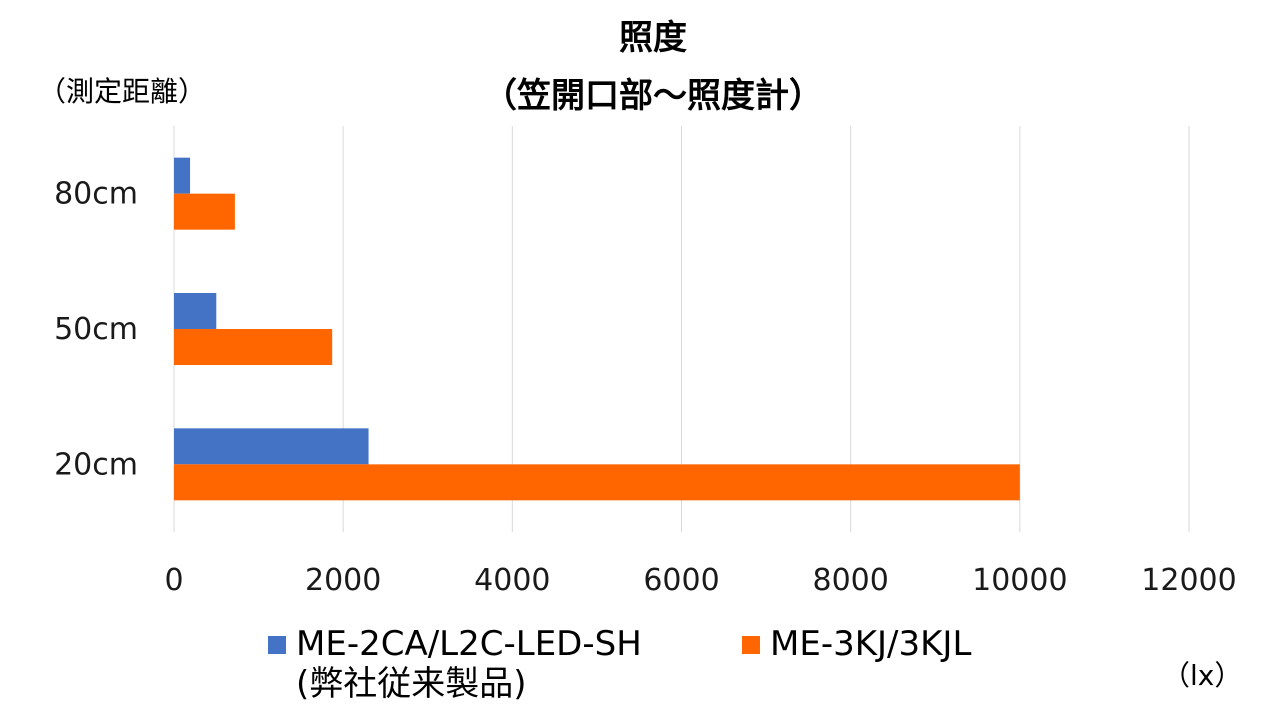  Describe the element at coordinates (195, 311) in the screenshot. I see `bar-series-1-50cm` at that location.